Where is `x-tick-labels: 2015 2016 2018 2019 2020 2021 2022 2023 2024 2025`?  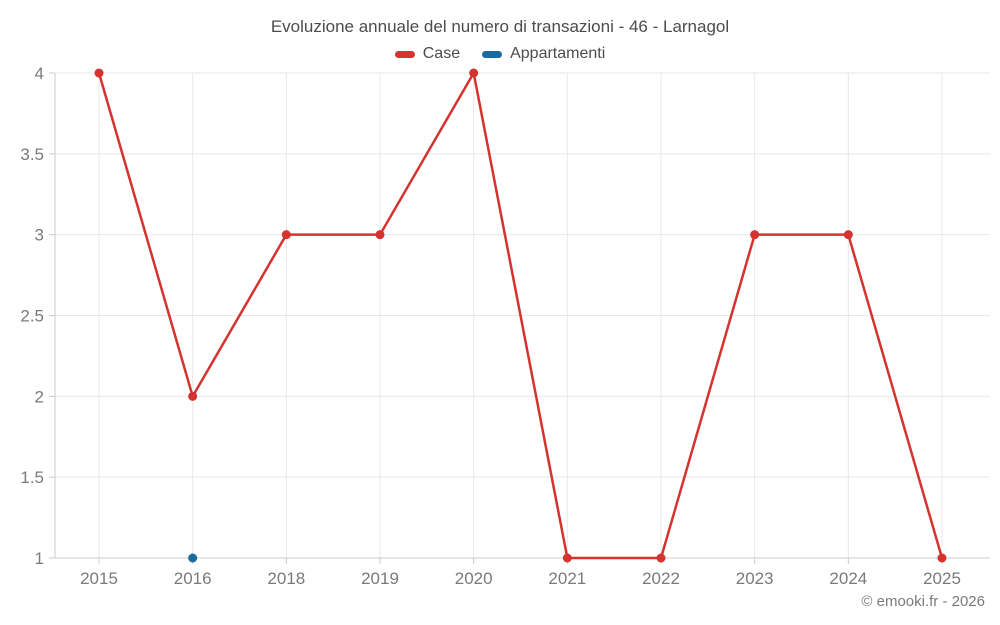 x-tick-labels: 2015 2016 2018 2019 2020 2021 2022 2023 2024 2025 is located at coordinates (520, 578).